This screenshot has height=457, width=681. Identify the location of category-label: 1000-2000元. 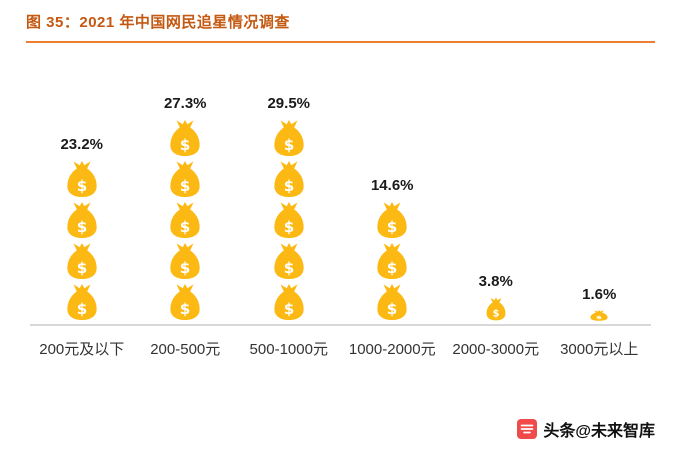
(392, 349).